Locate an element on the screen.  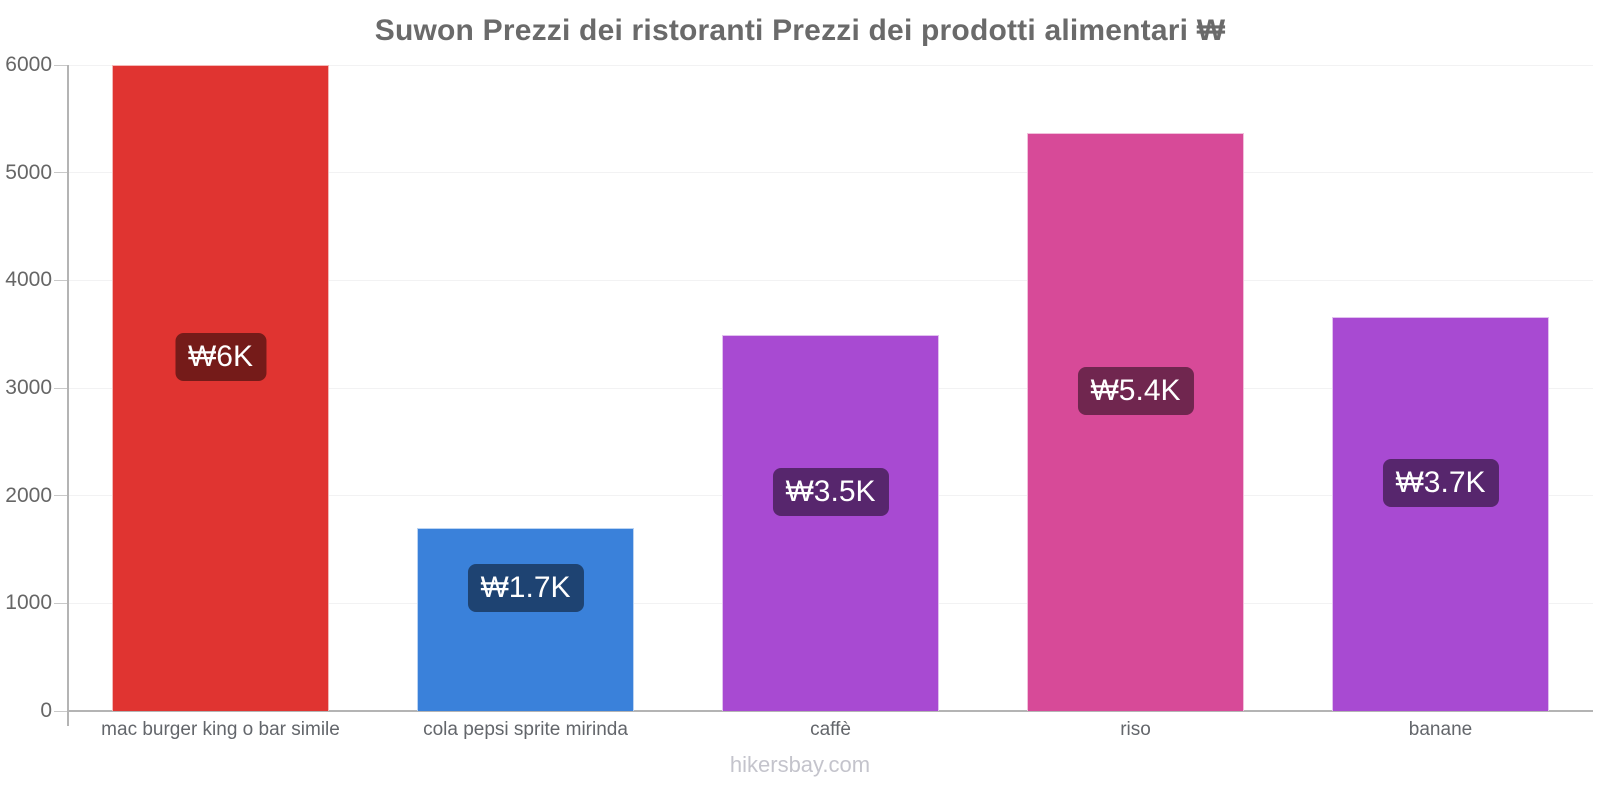
y-axis-label-4000: 4000 is located at coordinates (28, 280).